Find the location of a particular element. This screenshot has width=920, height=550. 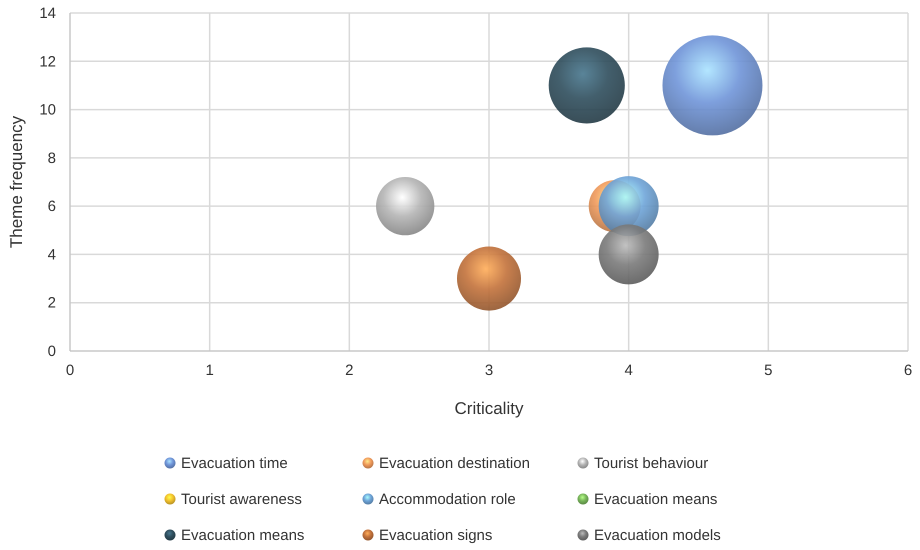

x-tick-label: 1 is located at coordinates (209, 370).